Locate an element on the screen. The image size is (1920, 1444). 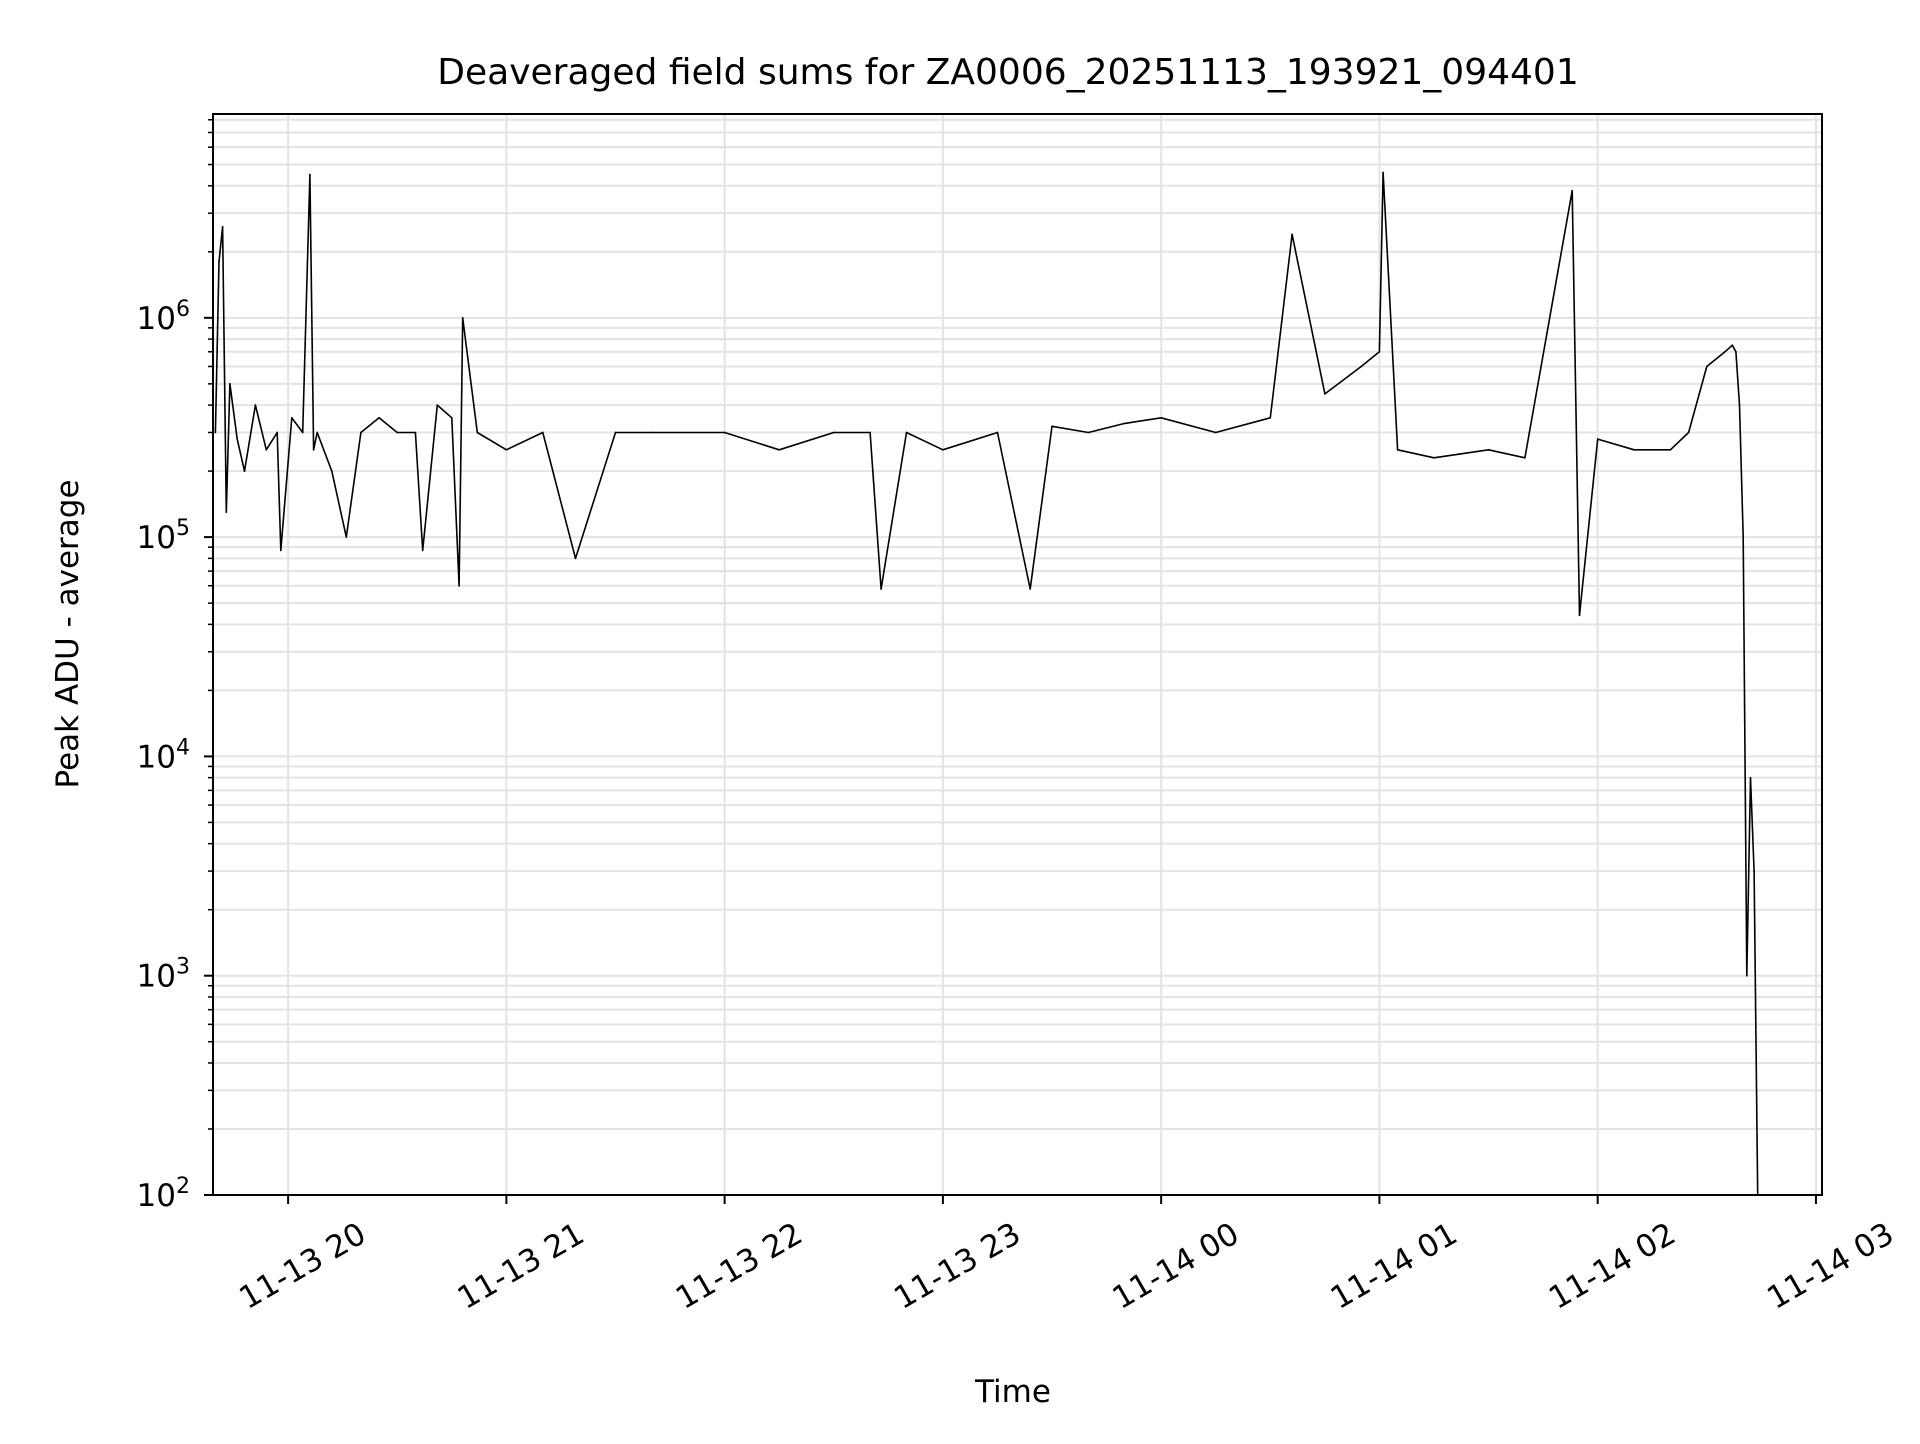
y-tick-label: 10³ is located at coordinates (163, 975).